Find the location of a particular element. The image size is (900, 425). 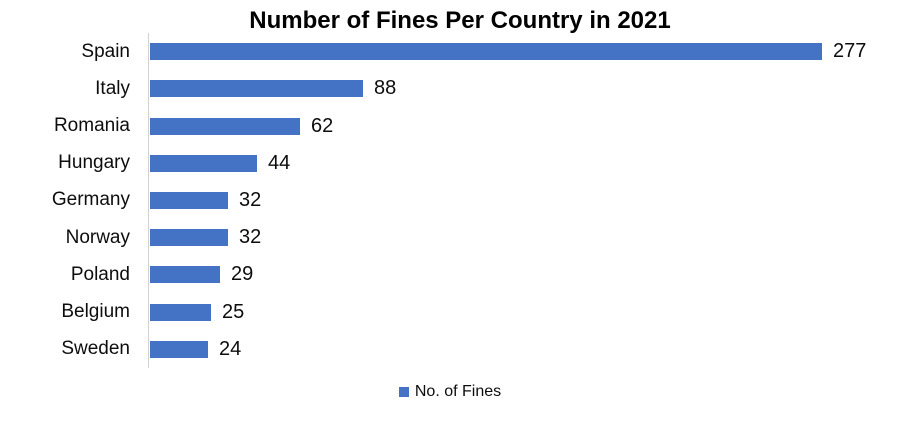

category-label: Romania is located at coordinates (91, 126).